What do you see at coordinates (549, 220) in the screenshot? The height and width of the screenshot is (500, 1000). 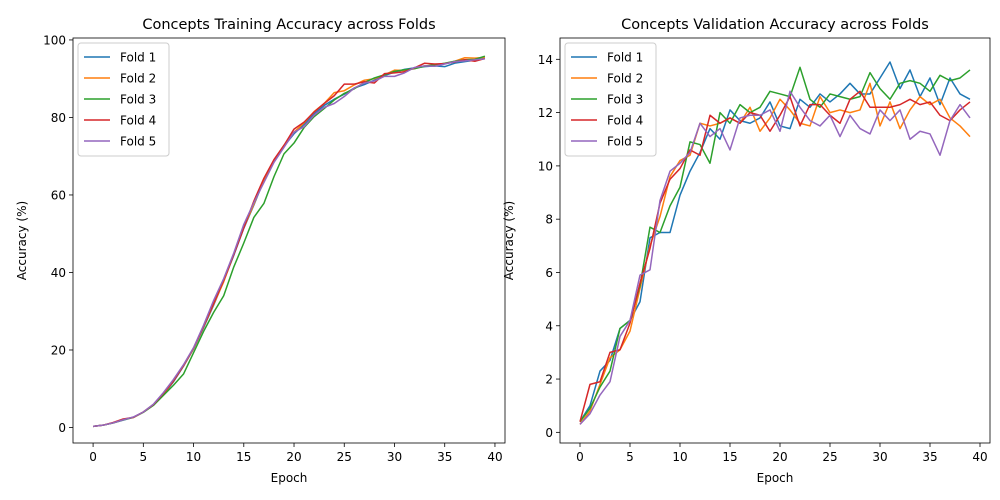 I see `y-tick-label: 8` at bounding box center [549, 220].